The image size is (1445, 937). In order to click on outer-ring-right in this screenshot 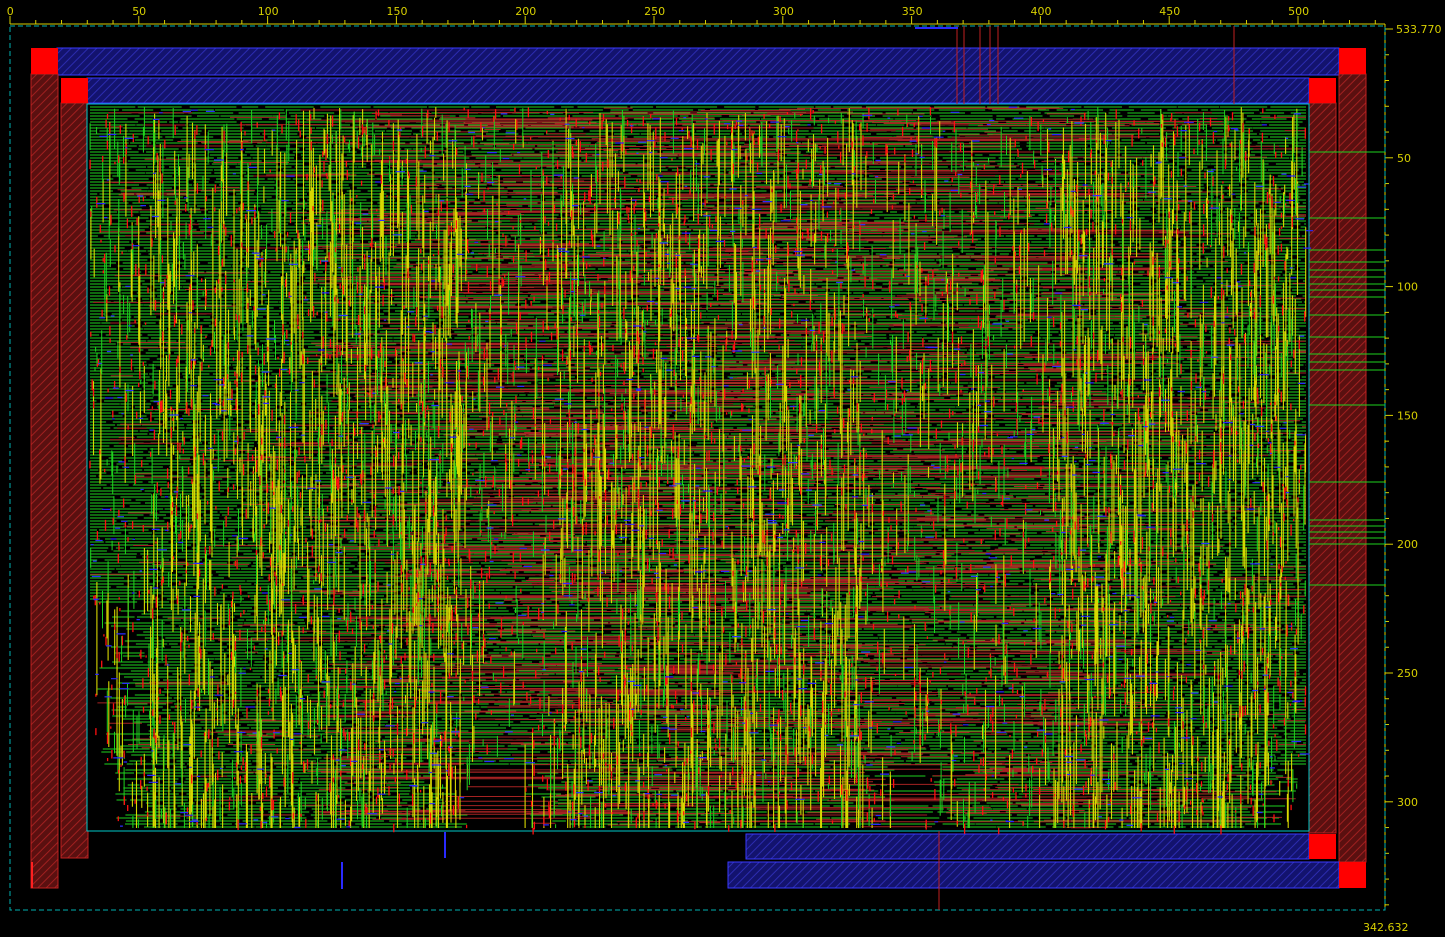, I will do `click(1352, 468)`.